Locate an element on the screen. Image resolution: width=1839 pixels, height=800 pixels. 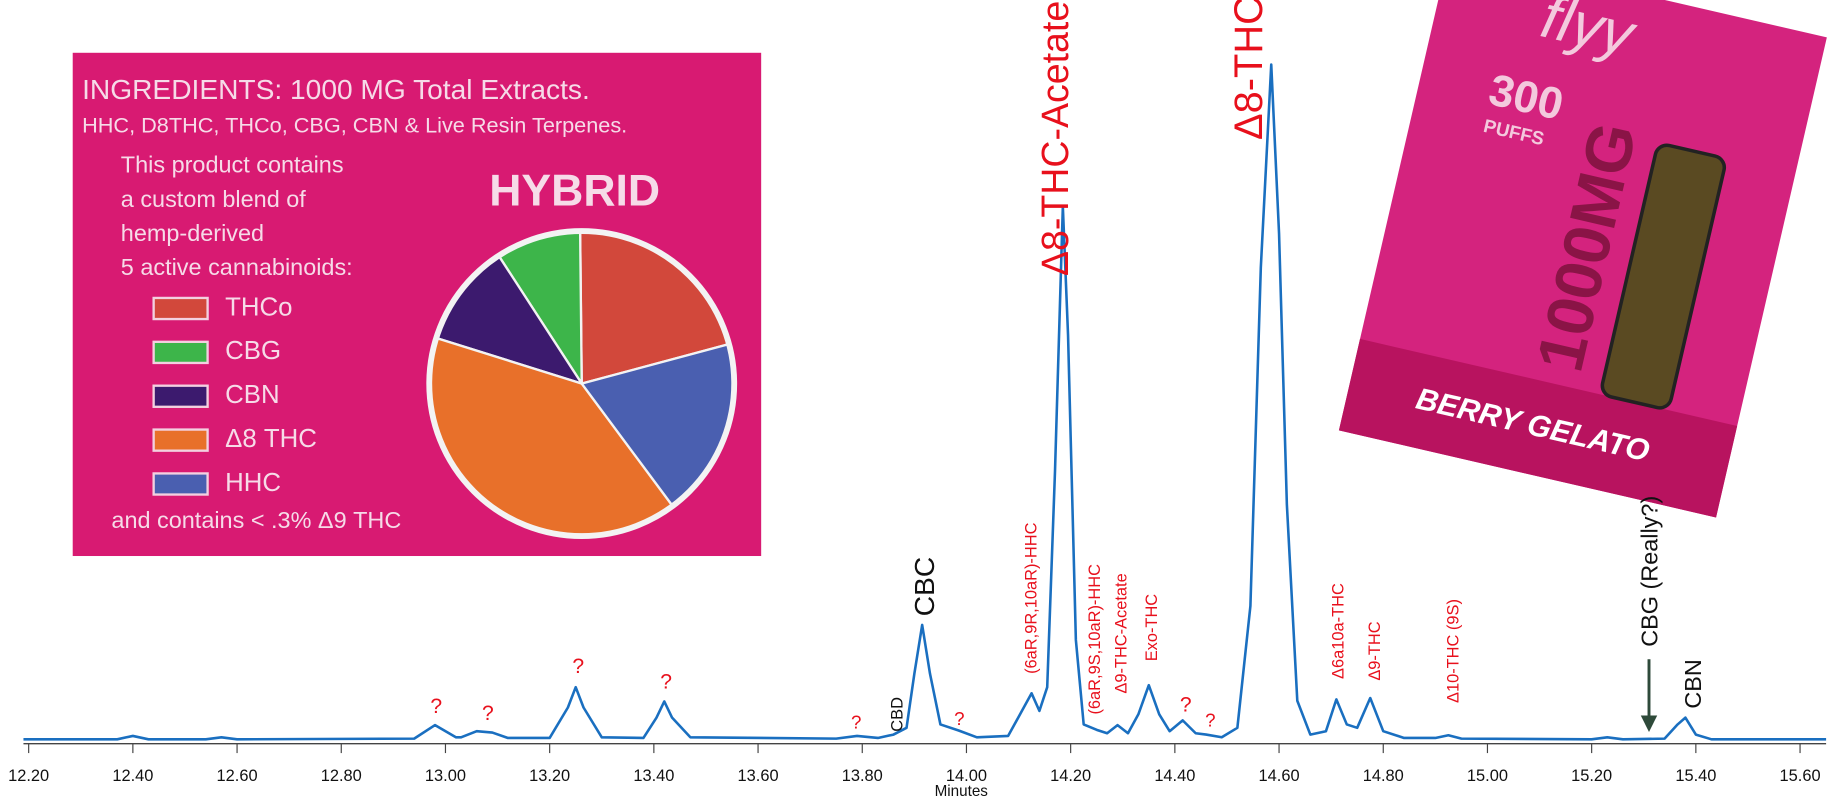
x-tick-label: 13.00 is located at coordinates (445, 776).